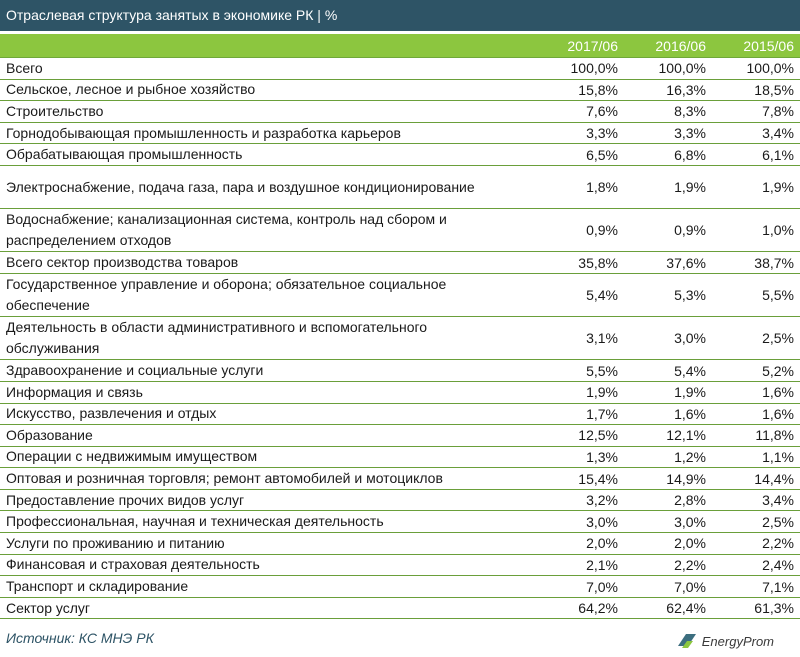 The height and width of the screenshot is (657, 800). Describe the element at coordinates (132, 456) in the screenshot. I see `row-label: Операции с недвижимым имуществом` at that location.